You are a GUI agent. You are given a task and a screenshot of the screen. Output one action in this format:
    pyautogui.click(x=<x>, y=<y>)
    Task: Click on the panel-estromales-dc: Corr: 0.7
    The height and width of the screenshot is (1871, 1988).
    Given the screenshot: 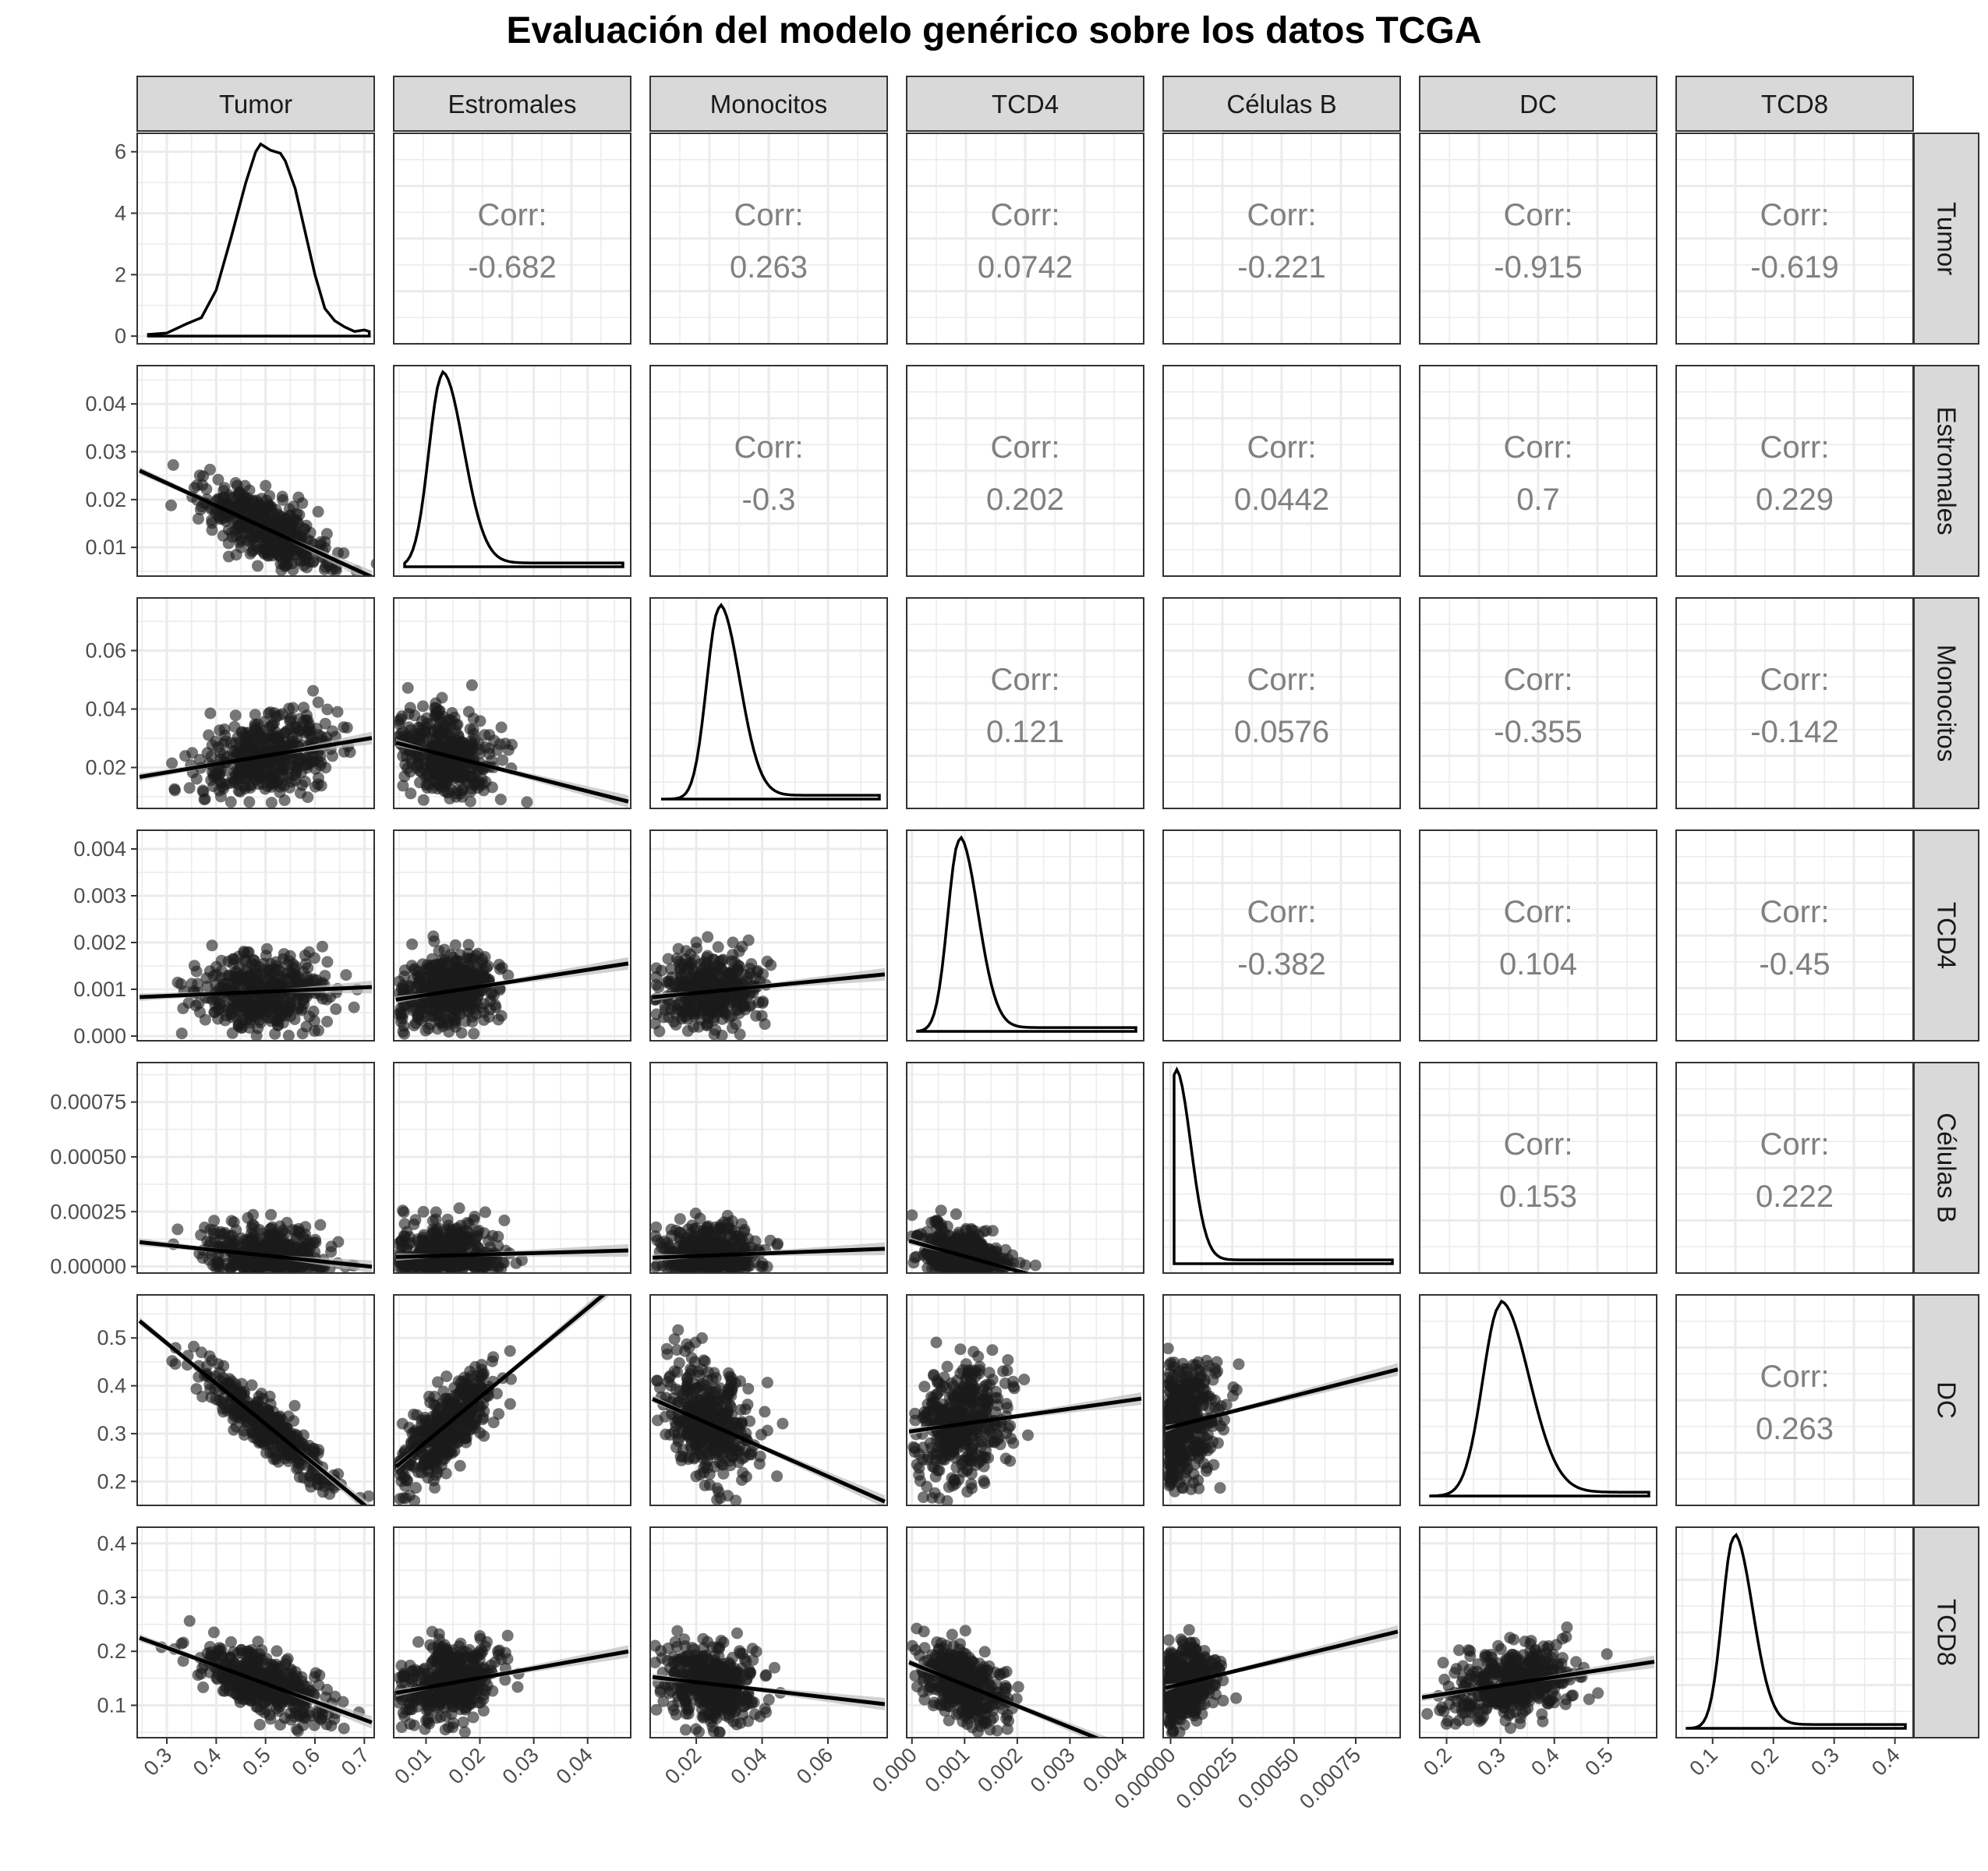 What is the action you would take?
    pyautogui.click(x=1538, y=471)
    